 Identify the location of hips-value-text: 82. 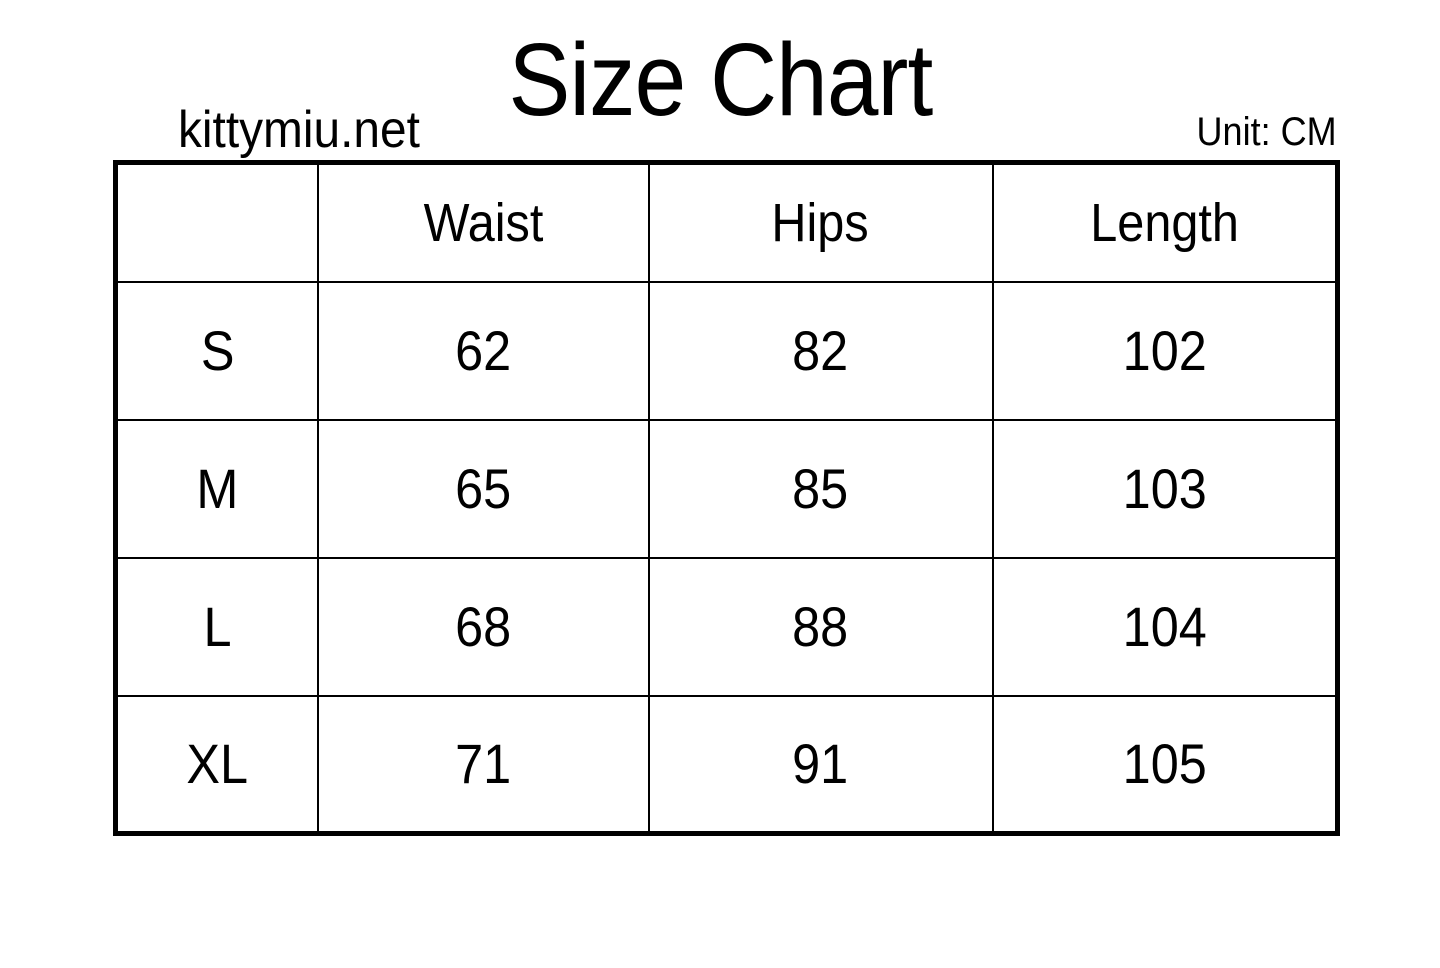
(820, 350).